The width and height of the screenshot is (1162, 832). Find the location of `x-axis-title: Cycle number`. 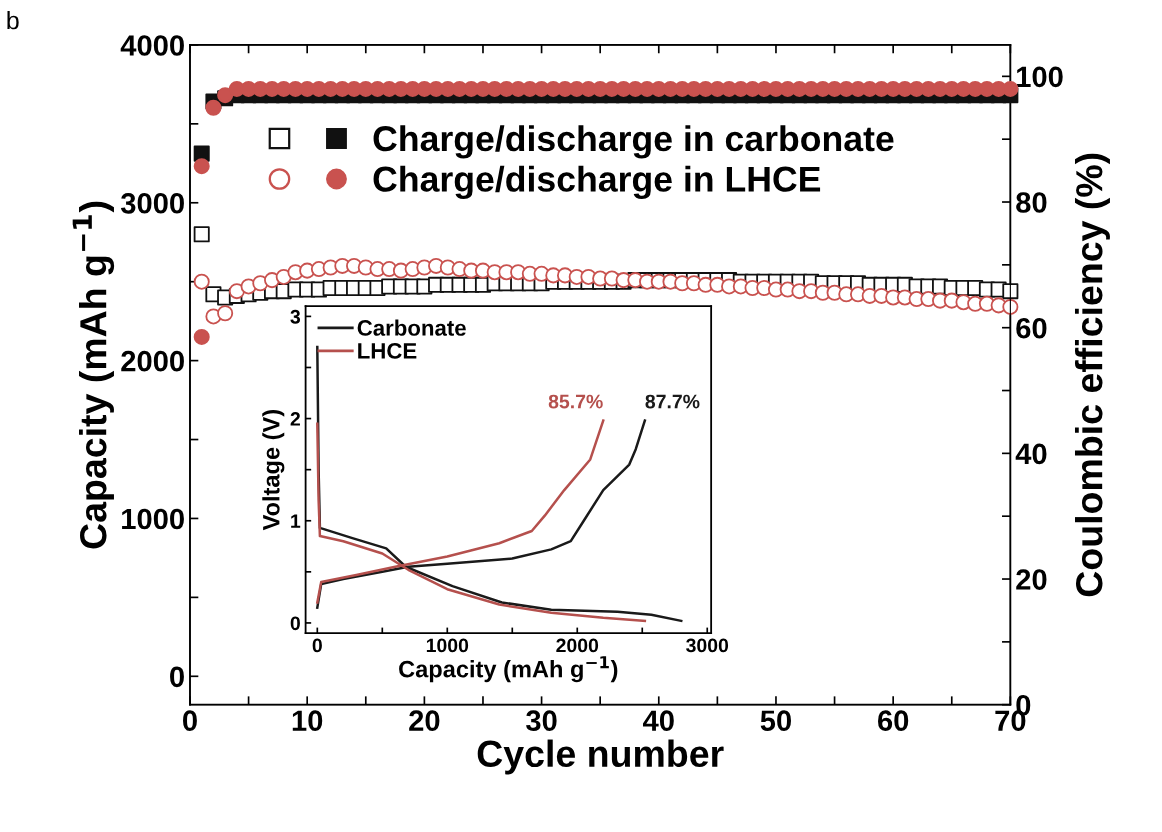

x-axis-title: Cycle number is located at coordinates (600, 757).